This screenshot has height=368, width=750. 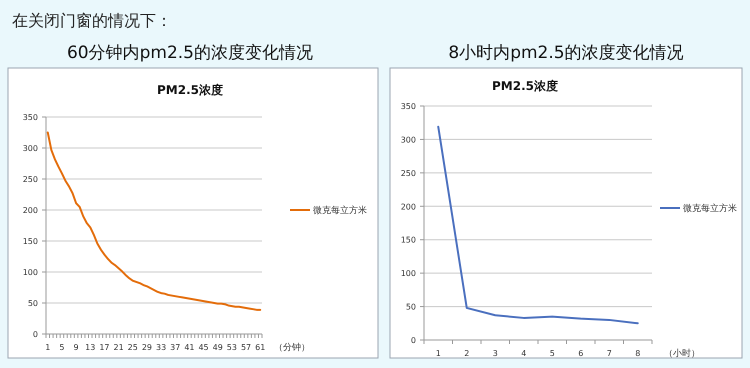 I want to click on chart-title: 60分钟内pm2.5的浓度变化情况, so click(x=190, y=53).